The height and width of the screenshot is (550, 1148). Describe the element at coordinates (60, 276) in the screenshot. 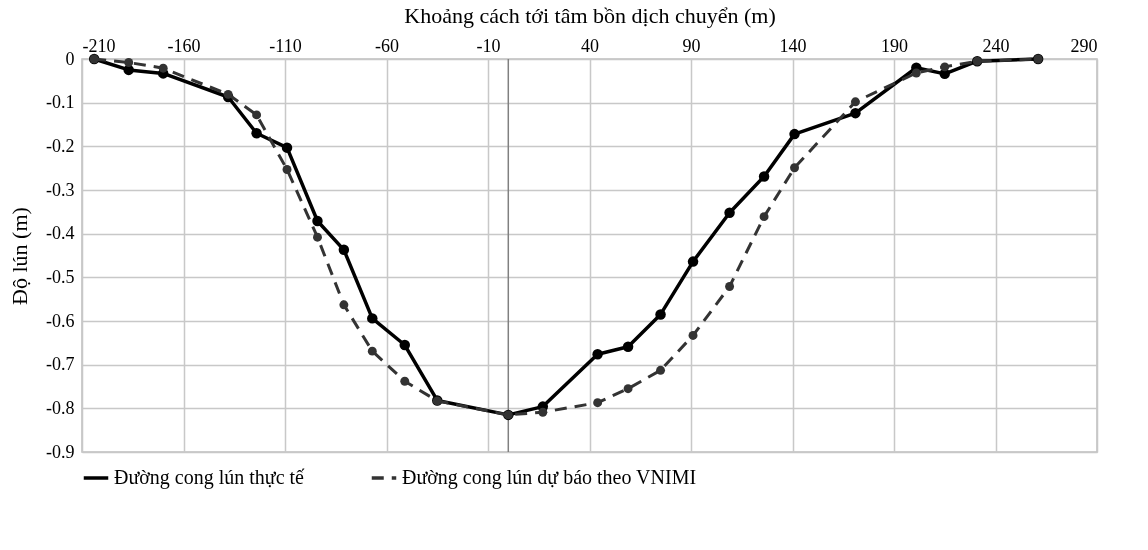

I see `y-tick-label: -0.5` at that location.